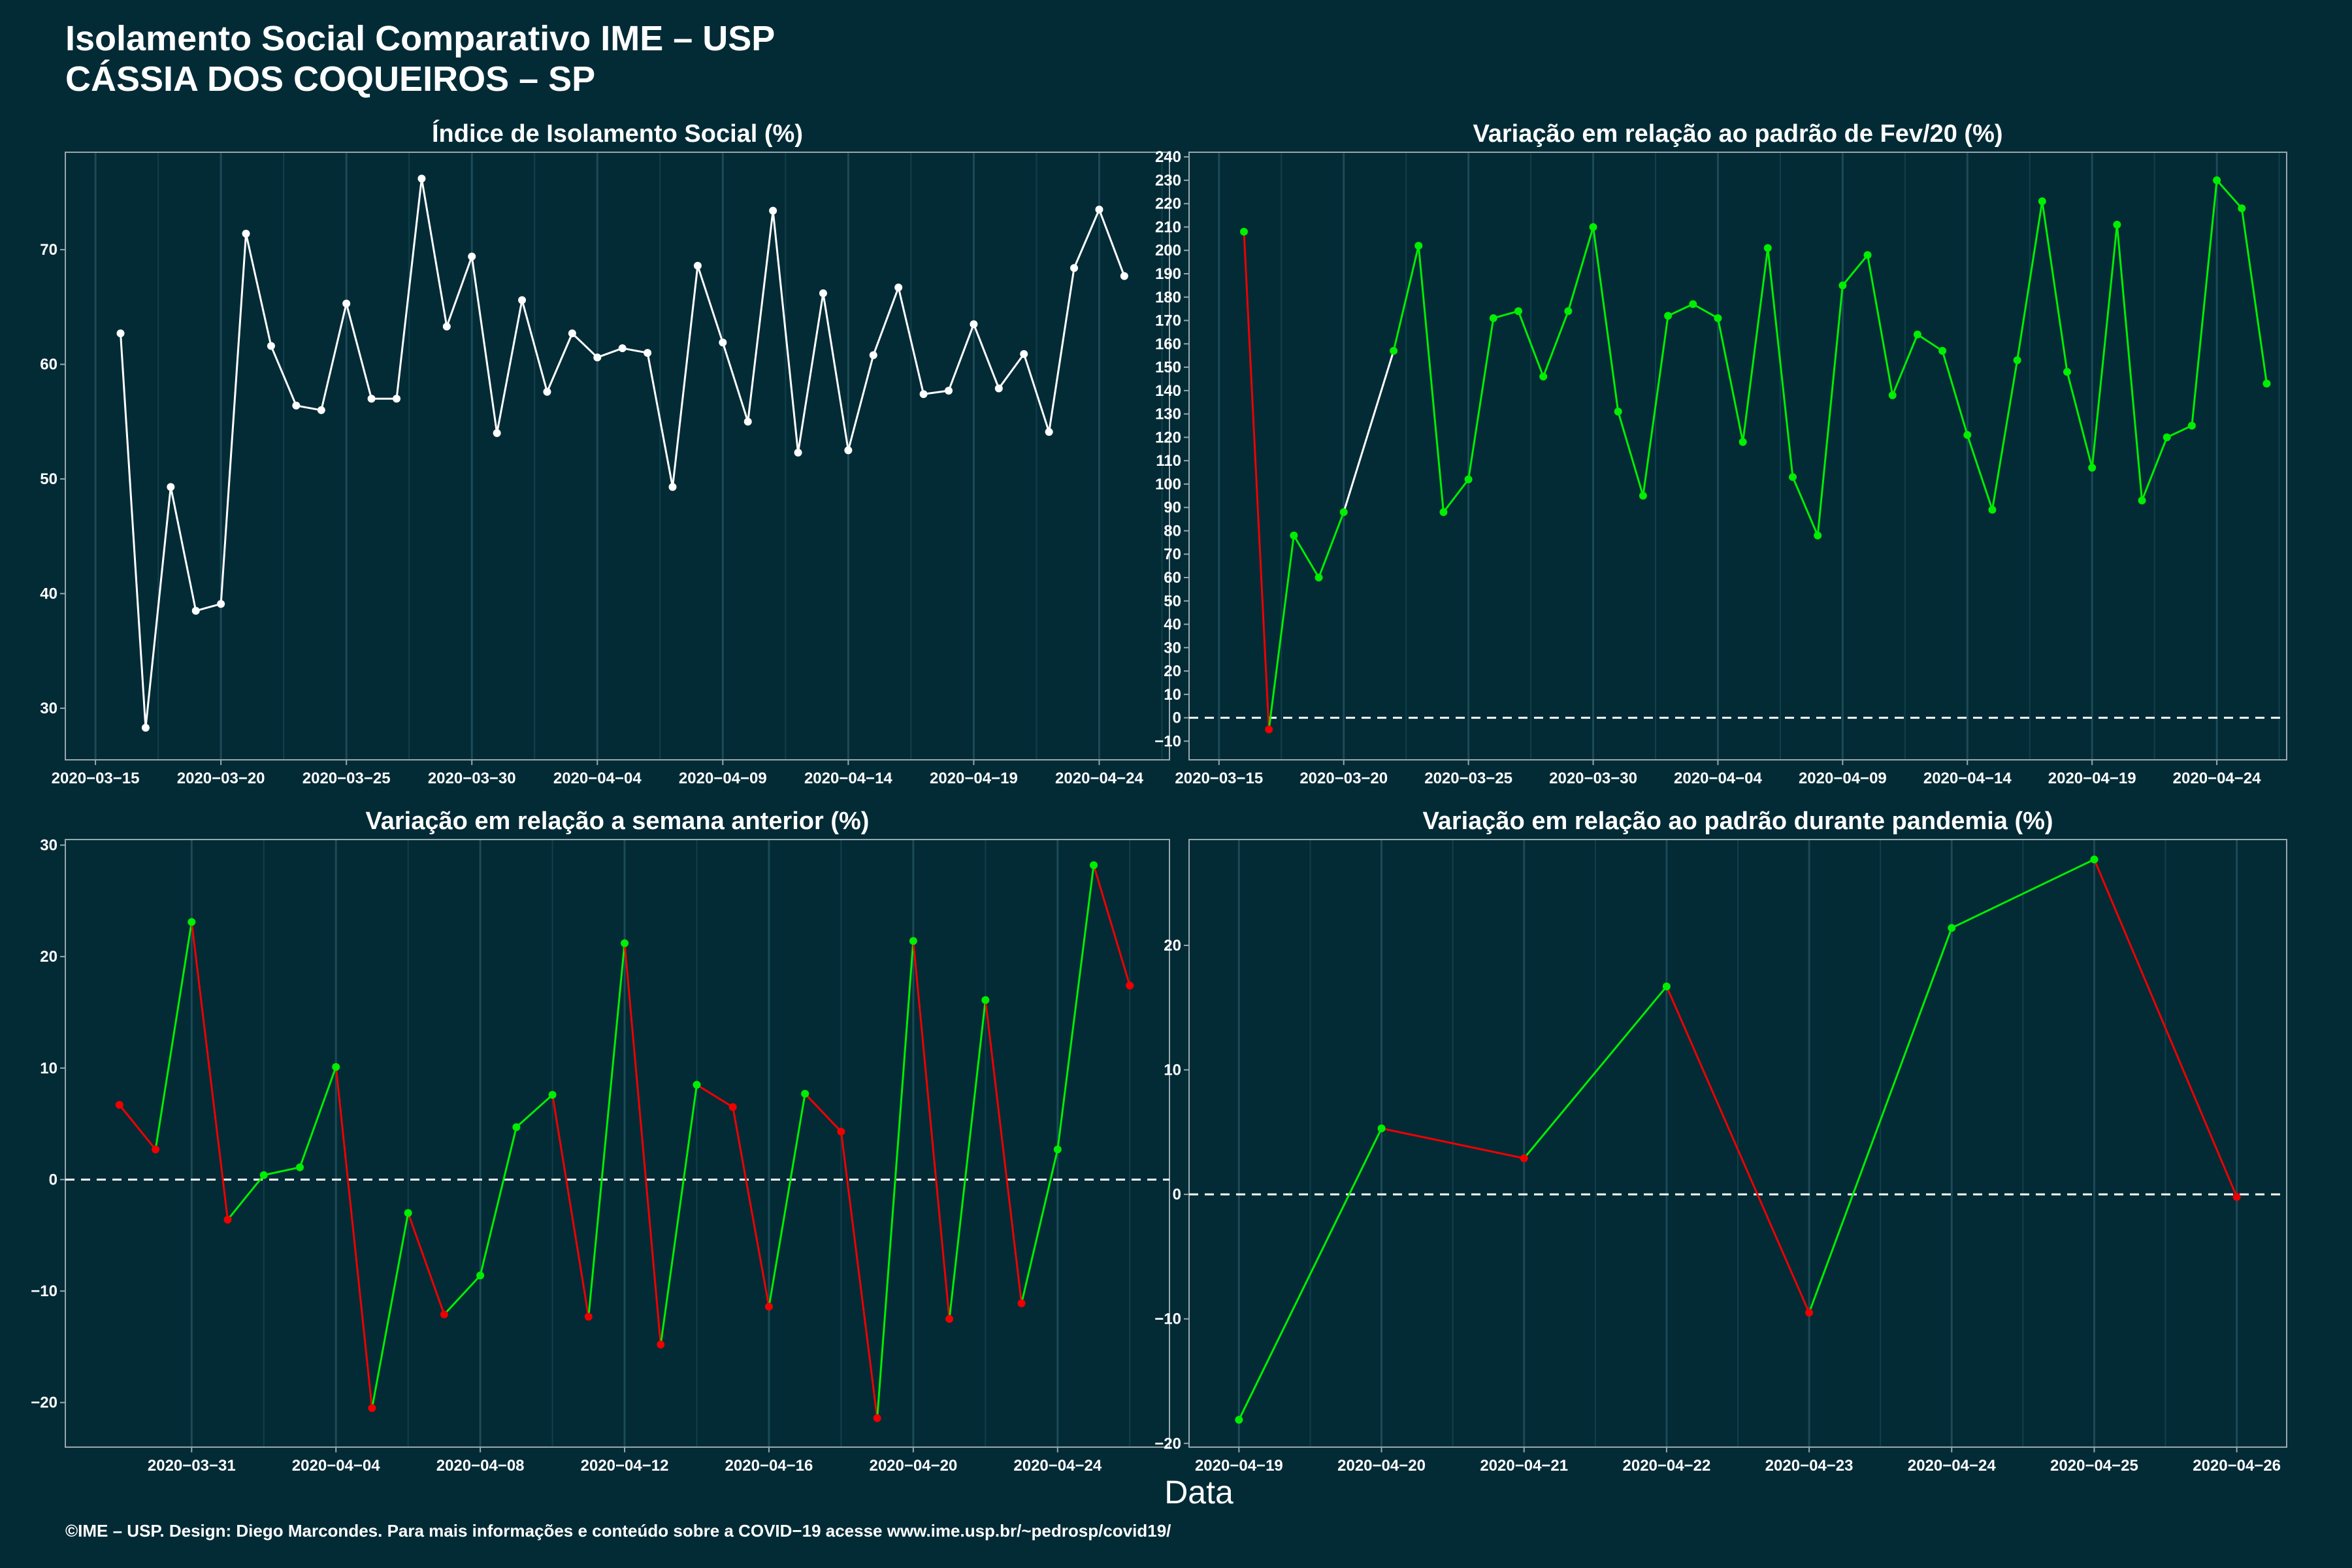 This screenshot has width=2352, height=1568. Describe the element at coordinates (1172, 625) in the screenshot. I see `y-tick-label: 40` at that location.